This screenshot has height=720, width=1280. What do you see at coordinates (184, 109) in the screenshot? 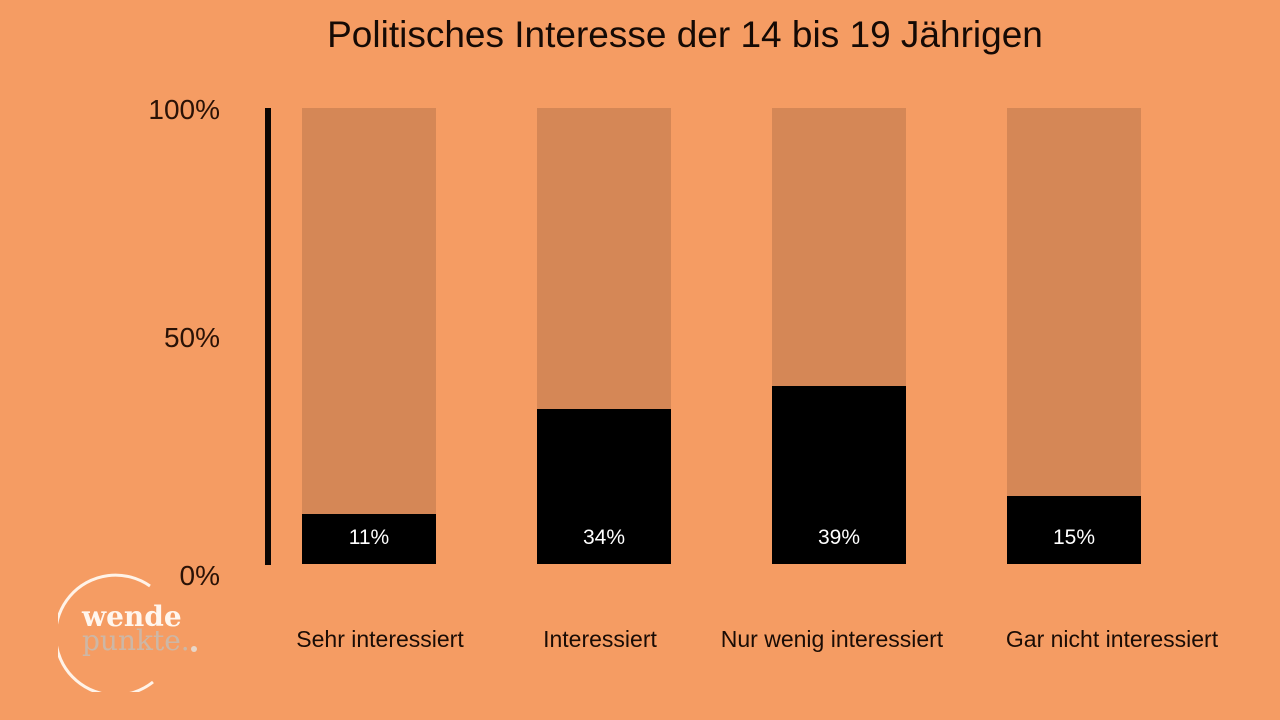
I see `y-tick-label: 100%` at bounding box center [184, 109].